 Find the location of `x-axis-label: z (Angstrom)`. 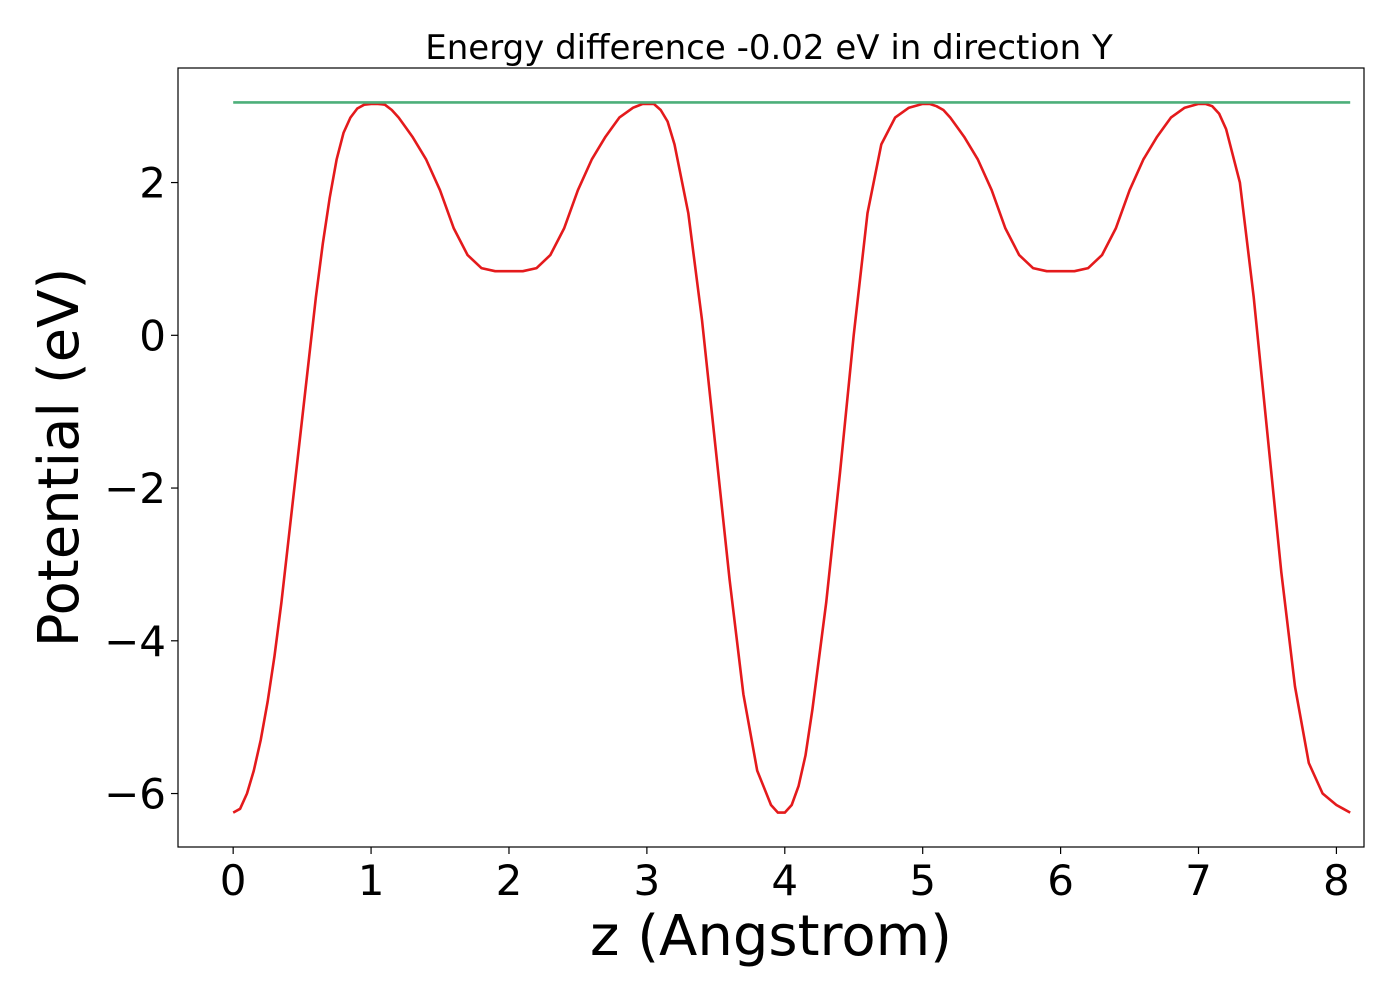

x-axis-label: z (Angstrom) is located at coordinates (771, 936).